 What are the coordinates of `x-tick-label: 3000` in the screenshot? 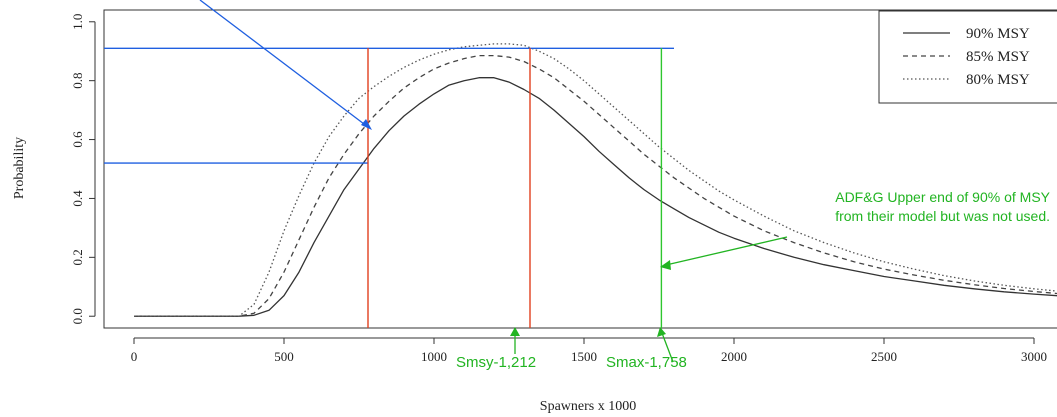 It's located at (1034, 356).